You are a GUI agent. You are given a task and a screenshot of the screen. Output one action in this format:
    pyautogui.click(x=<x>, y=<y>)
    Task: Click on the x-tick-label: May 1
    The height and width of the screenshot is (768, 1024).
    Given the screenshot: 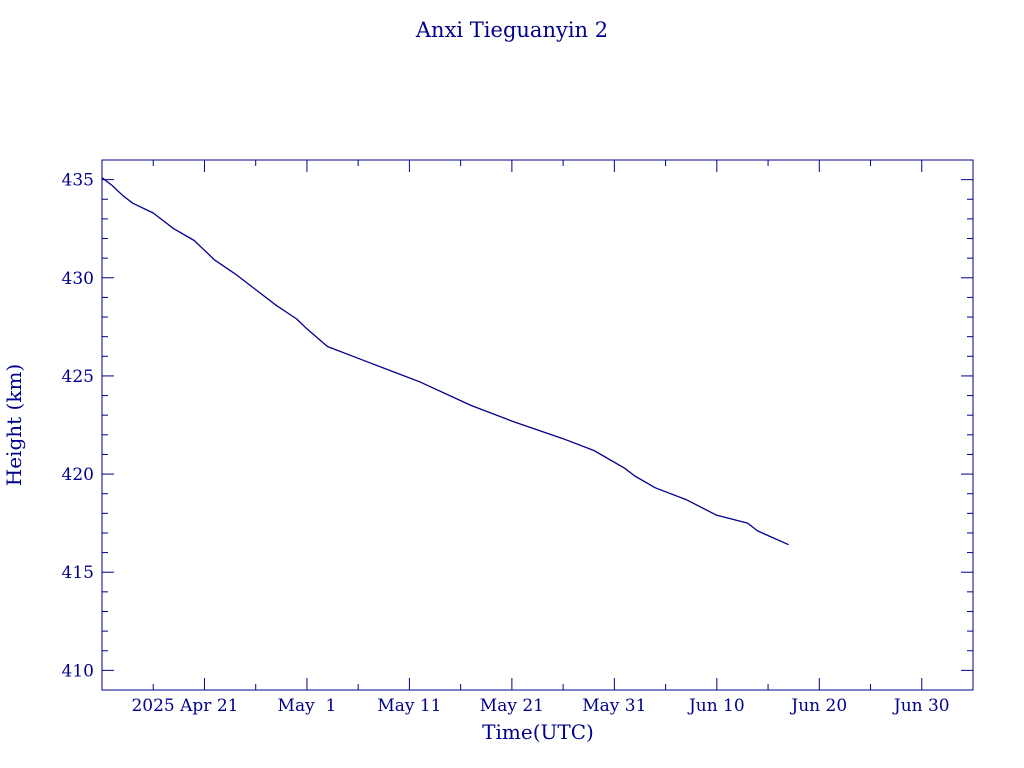 What is the action you would take?
    pyautogui.click(x=307, y=706)
    